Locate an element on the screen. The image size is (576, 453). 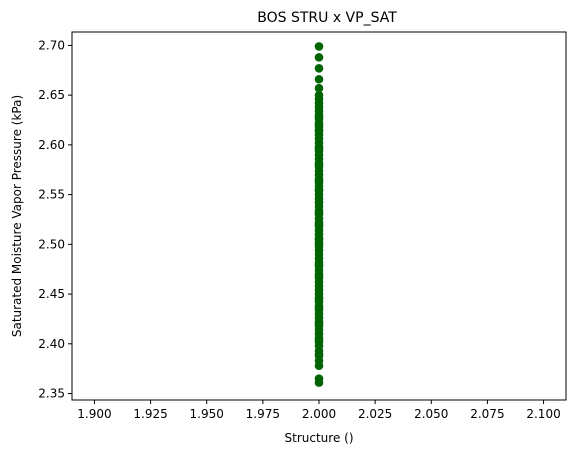
y-tick-label: 2.65 is located at coordinates (51, 95).